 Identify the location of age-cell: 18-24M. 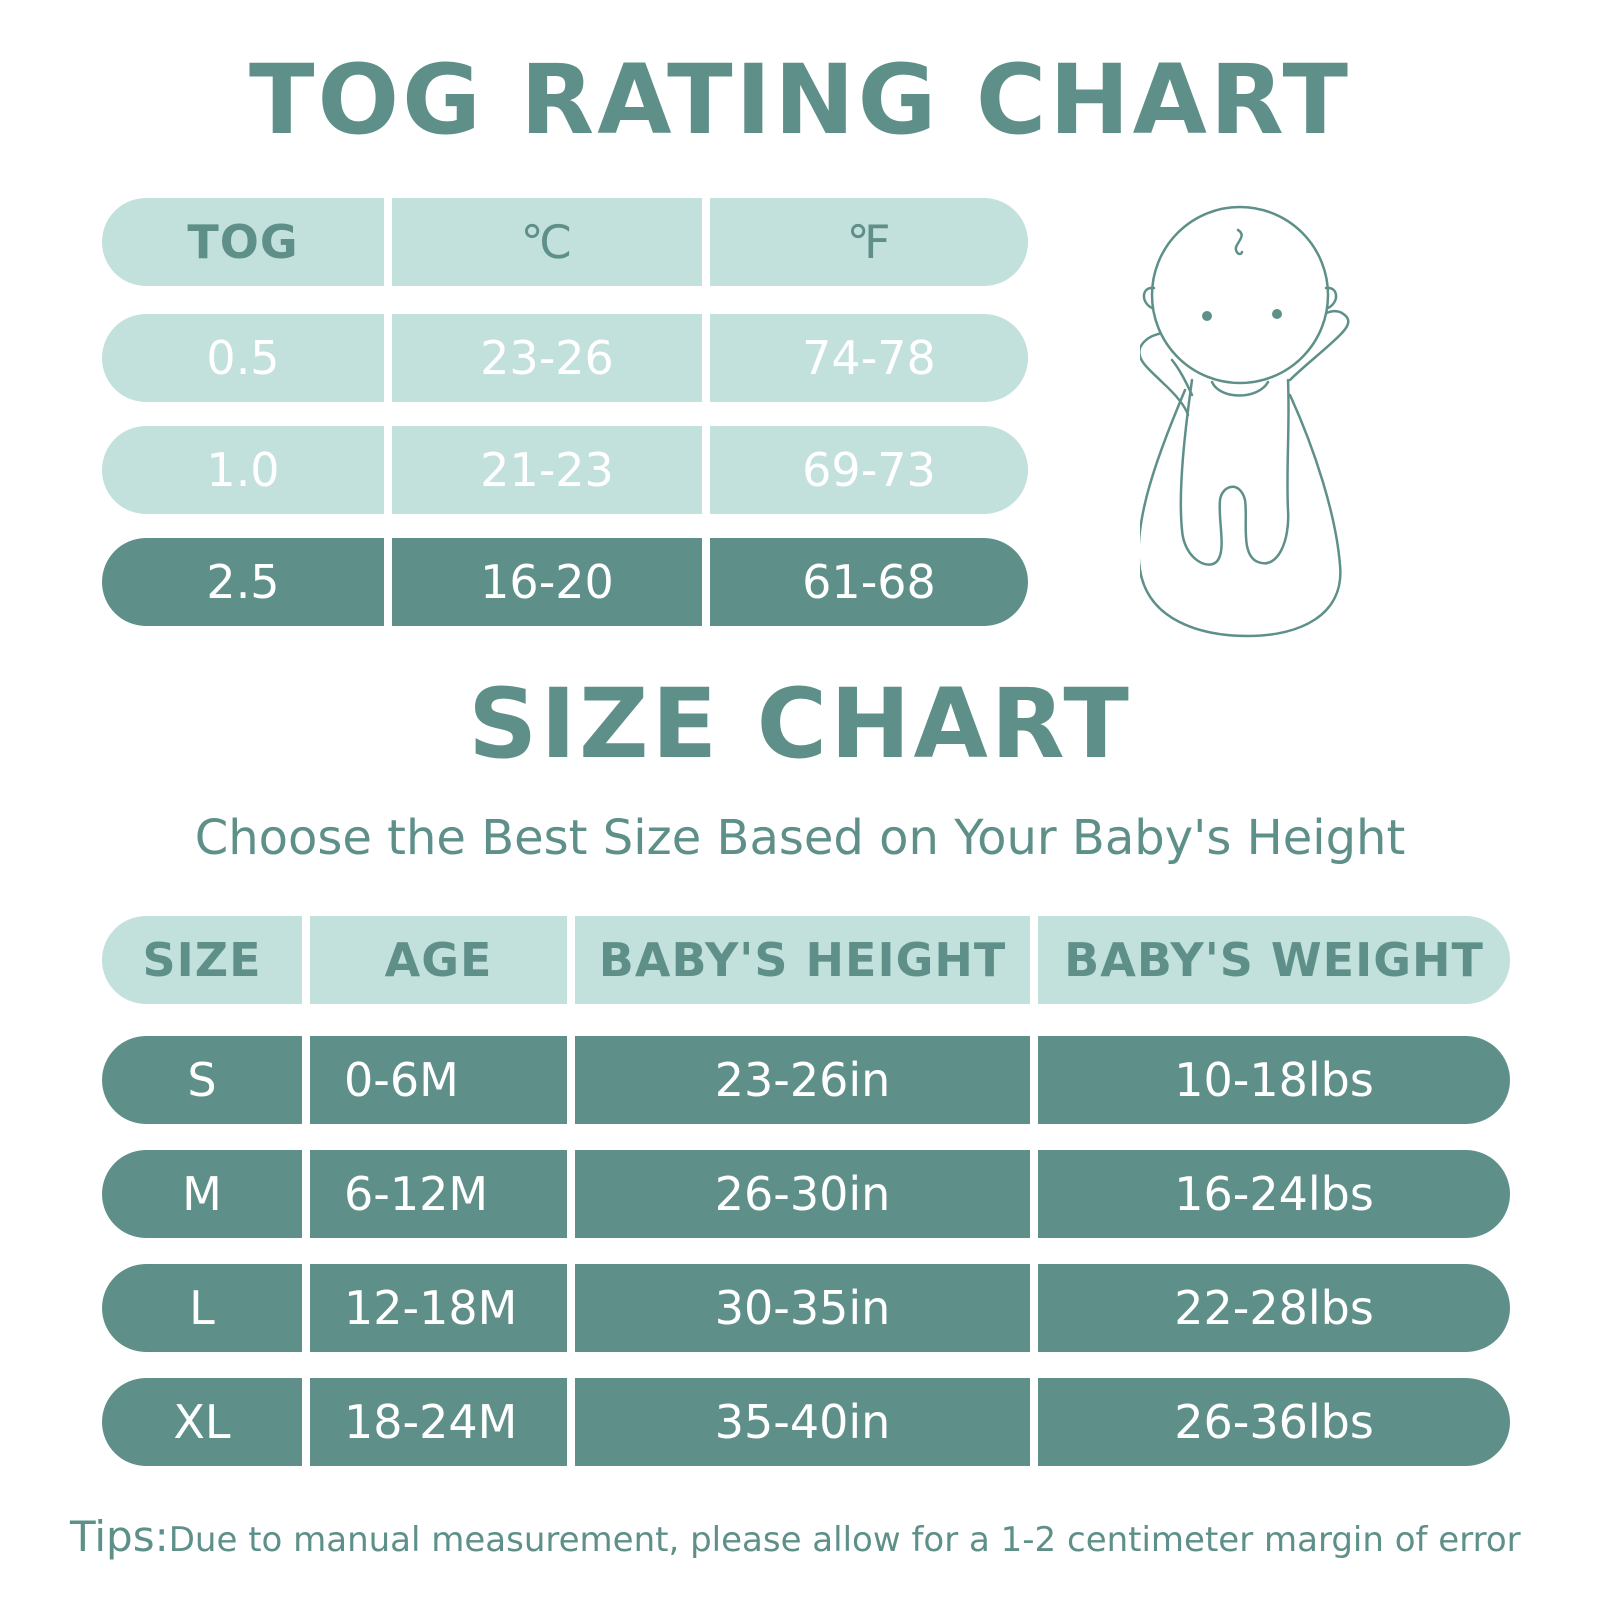
(438, 1422).